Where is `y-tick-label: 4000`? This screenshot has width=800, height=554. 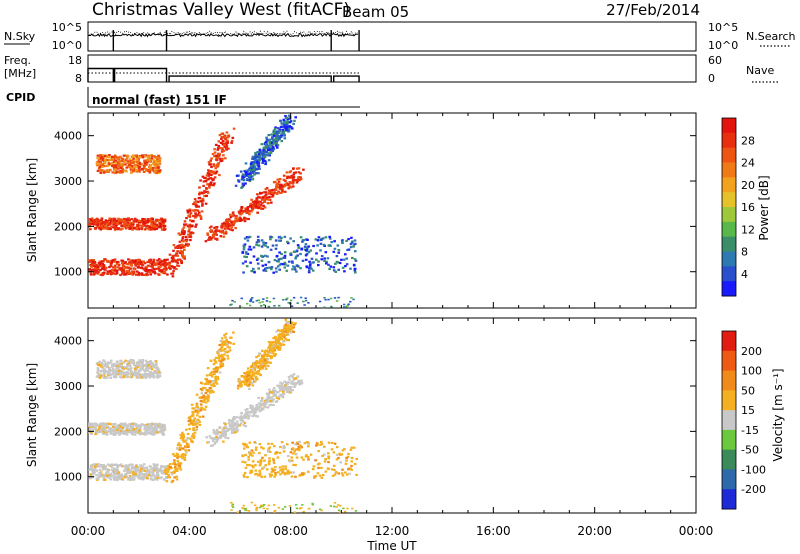 y-tick-label: 4000 is located at coordinates (68, 341).